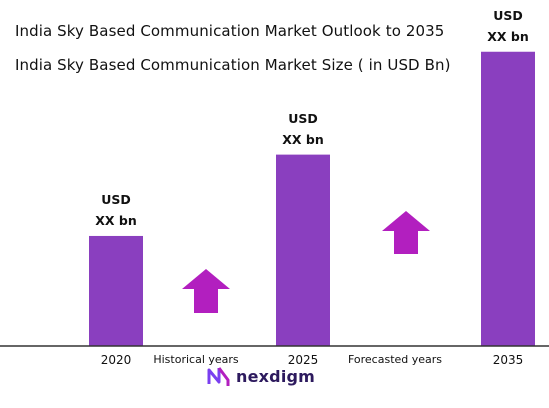 The image size is (549, 408). I want to click on x-tick-label-2035: 2035, so click(508, 360).